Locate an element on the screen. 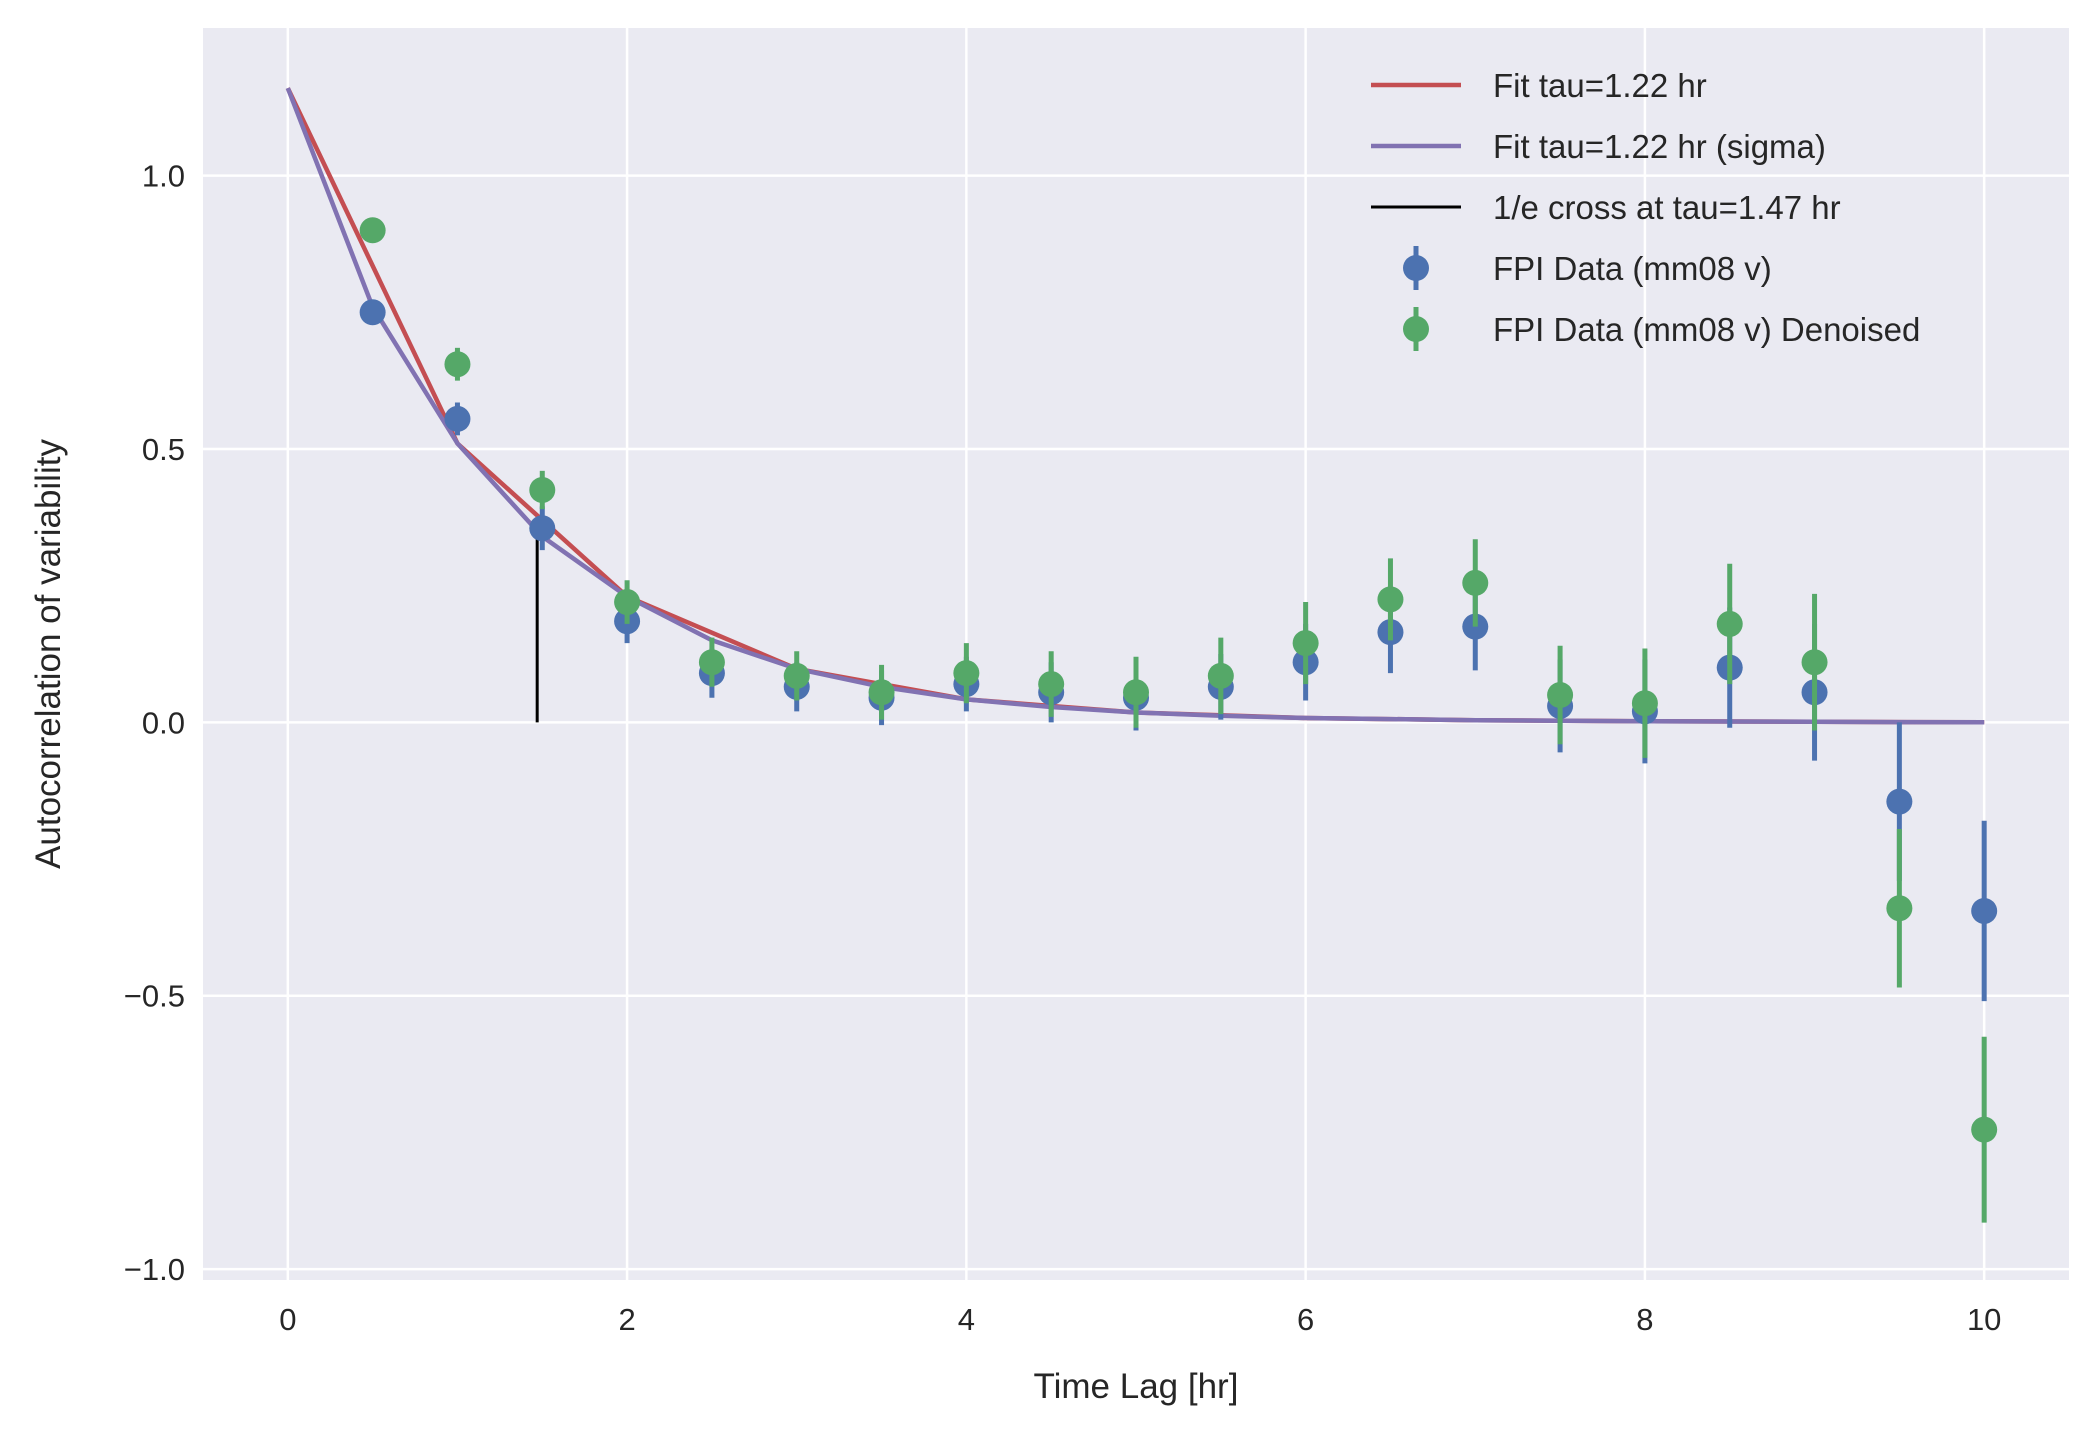 The image size is (2091, 1435). legend-label-cross: 1/e cross at tau=1.47 hr is located at coordinates (1667, 207).